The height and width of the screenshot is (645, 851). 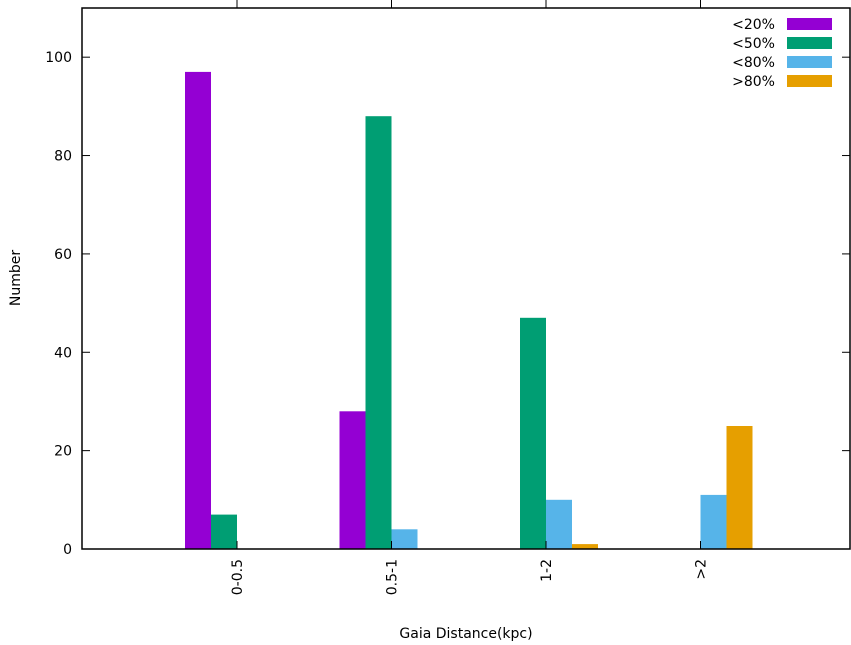 I want to click on y-tick-label: 0, so click(x=67, y=550).